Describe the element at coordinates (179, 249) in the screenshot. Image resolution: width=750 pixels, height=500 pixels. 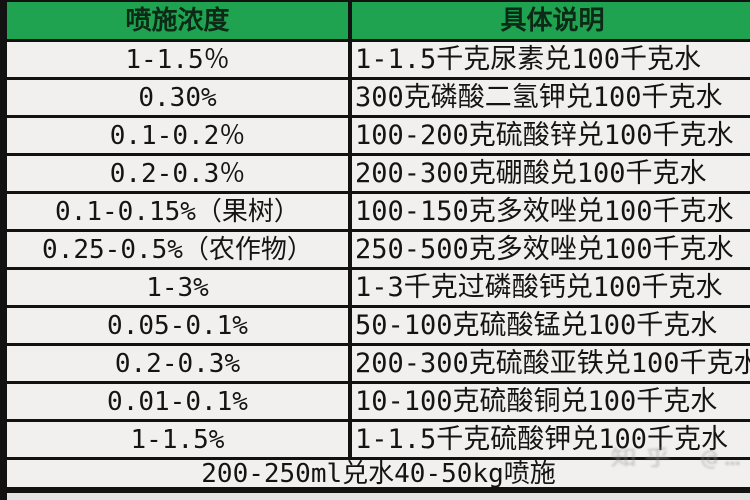
I see `concentration-cell: 0.25-0.5%（农作物）` at that location.